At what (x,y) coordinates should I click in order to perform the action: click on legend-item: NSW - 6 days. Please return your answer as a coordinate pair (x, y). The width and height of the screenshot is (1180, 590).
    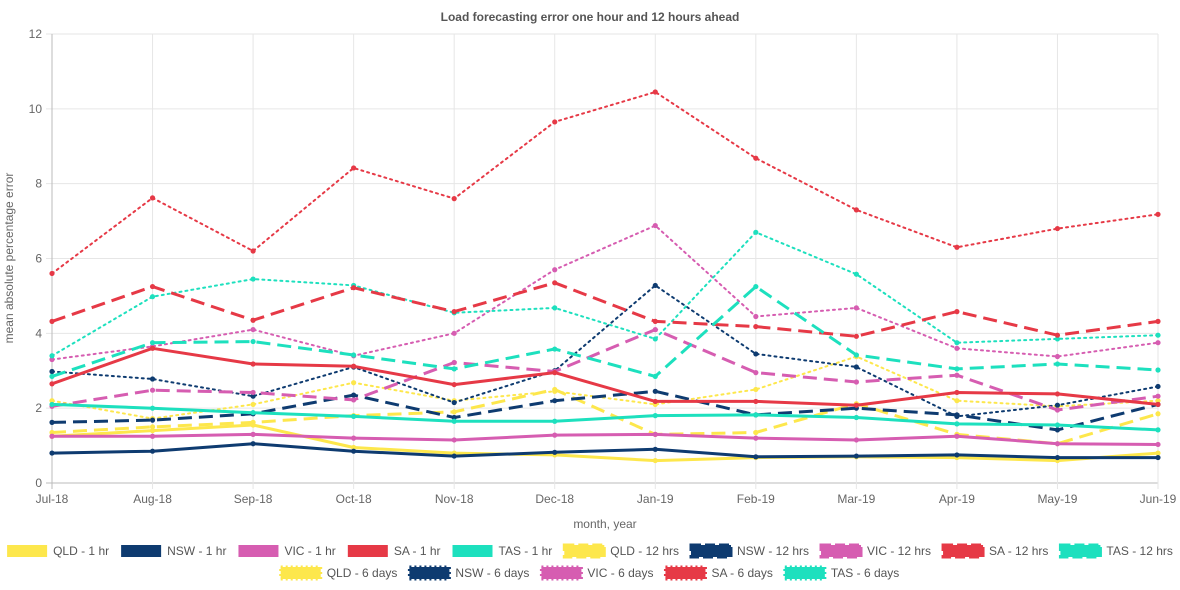
    Looking at the image, I should click on (468, 573).